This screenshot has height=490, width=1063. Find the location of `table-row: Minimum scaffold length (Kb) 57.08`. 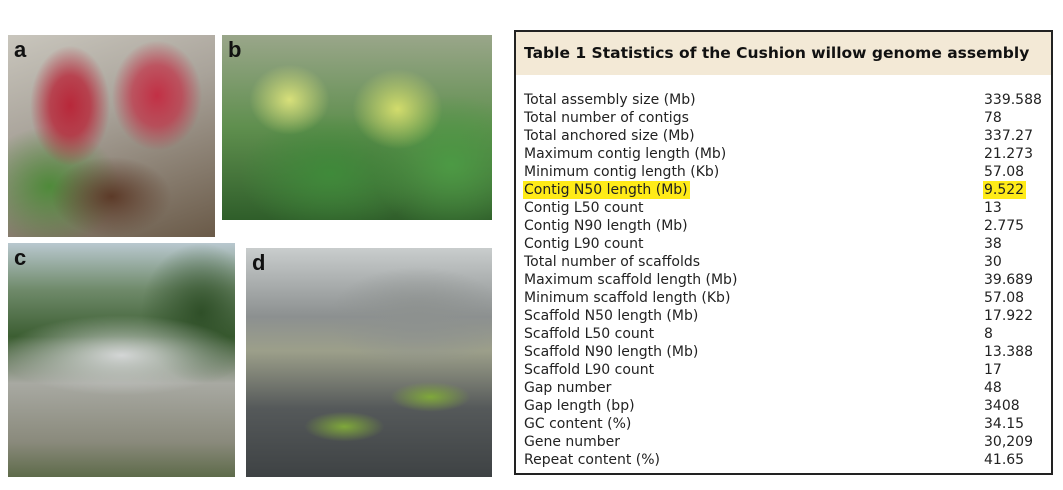

table-row: Minimum scaffold length (Kb) 57.08 is located at coordinates (786, 298).